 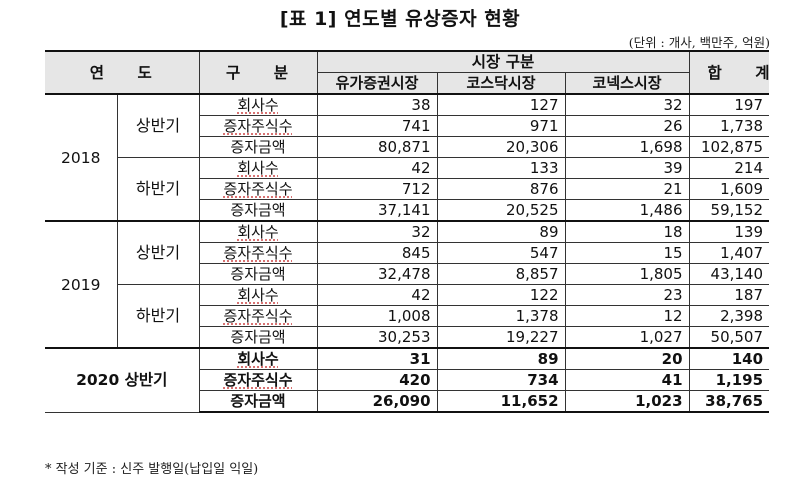 I want to click on table-row: 2020 상반기 회사수 31 89 20 140, so click(x=407, y=380).